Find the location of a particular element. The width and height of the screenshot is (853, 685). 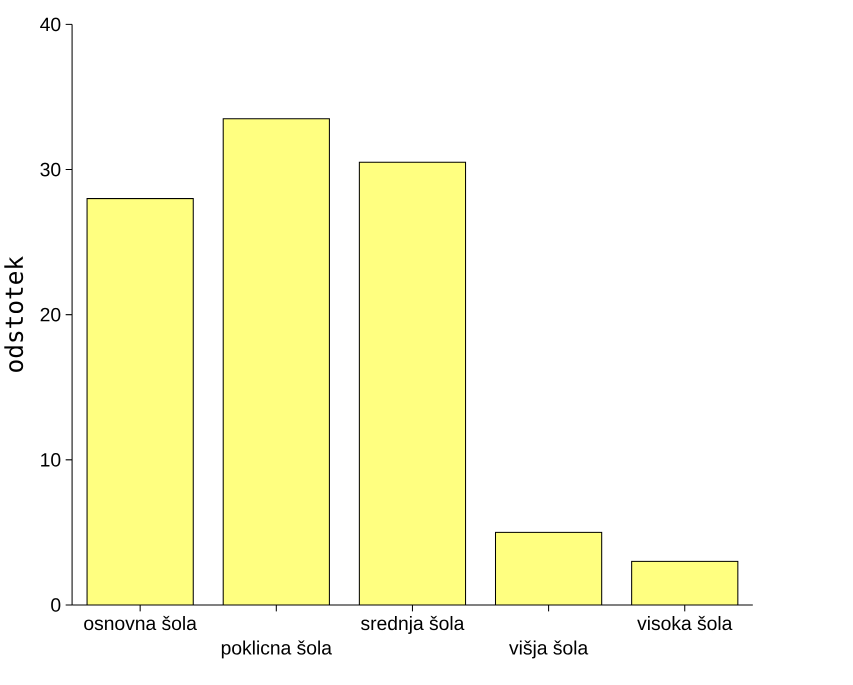

y-axis-title: odstotek is located at coordinates (14, 314).